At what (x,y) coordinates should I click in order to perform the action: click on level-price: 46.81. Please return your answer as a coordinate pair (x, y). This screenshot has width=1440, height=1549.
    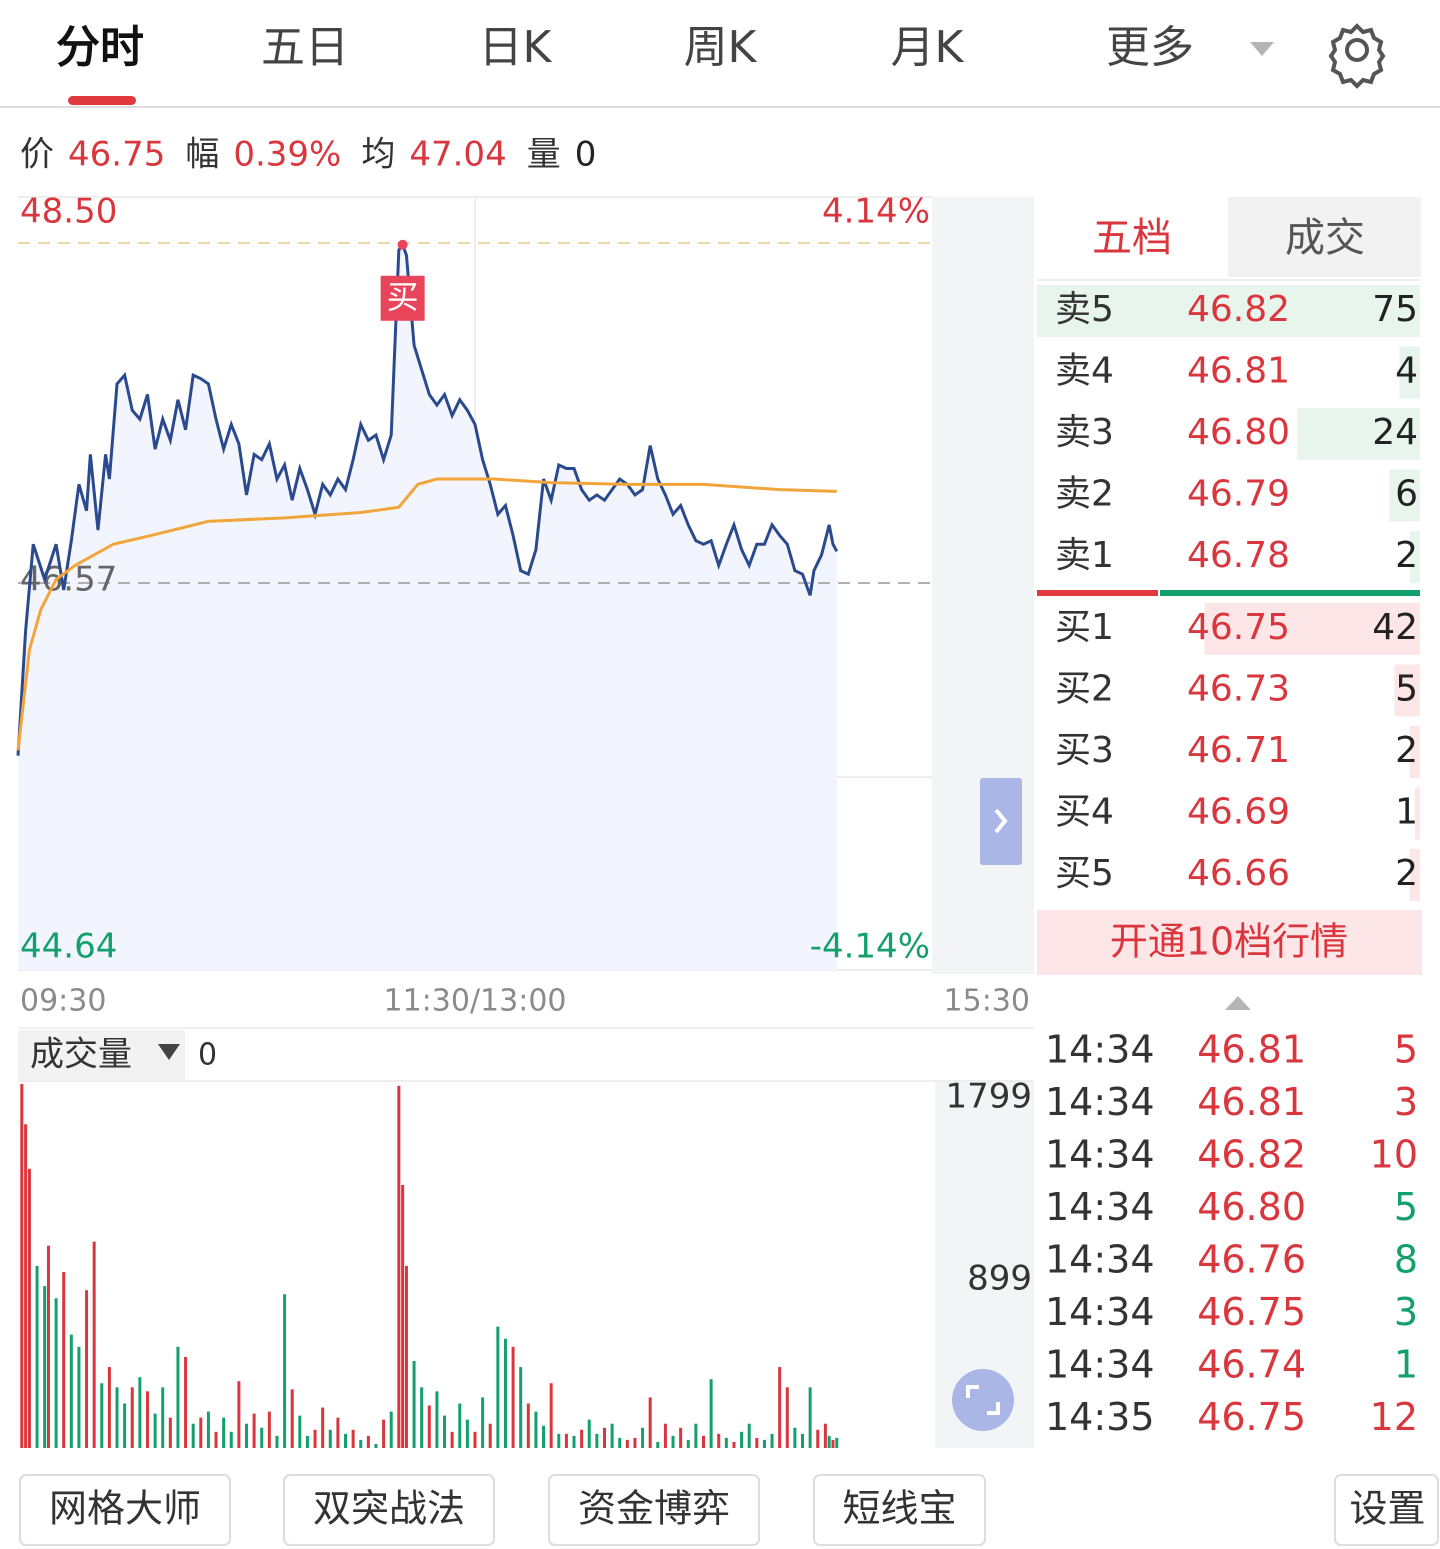
    Looking at the image, I should click on (1238, 371).